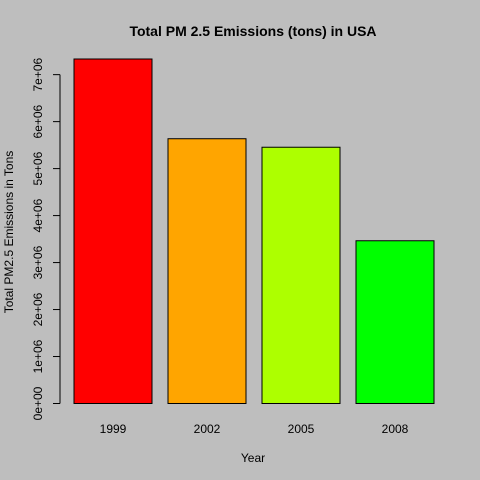 The height and width of the screenshot is (480, 480). I want to click on x-tick-label: 2008, so click(395, 429).